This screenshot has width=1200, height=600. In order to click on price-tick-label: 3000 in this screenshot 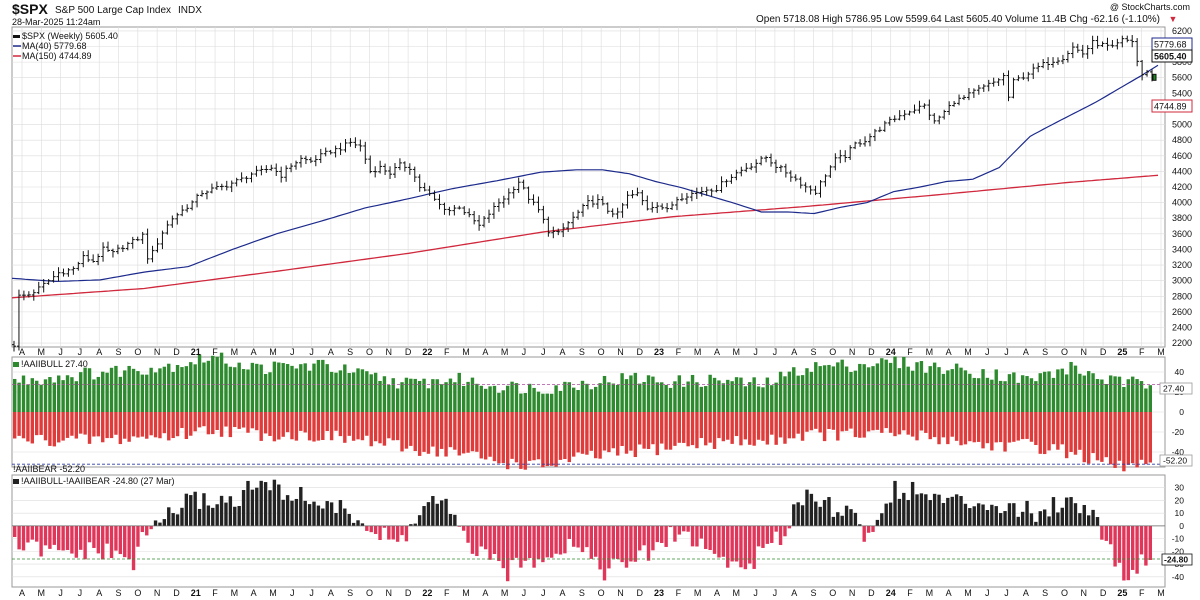, I will do `click(1182, 281)`.